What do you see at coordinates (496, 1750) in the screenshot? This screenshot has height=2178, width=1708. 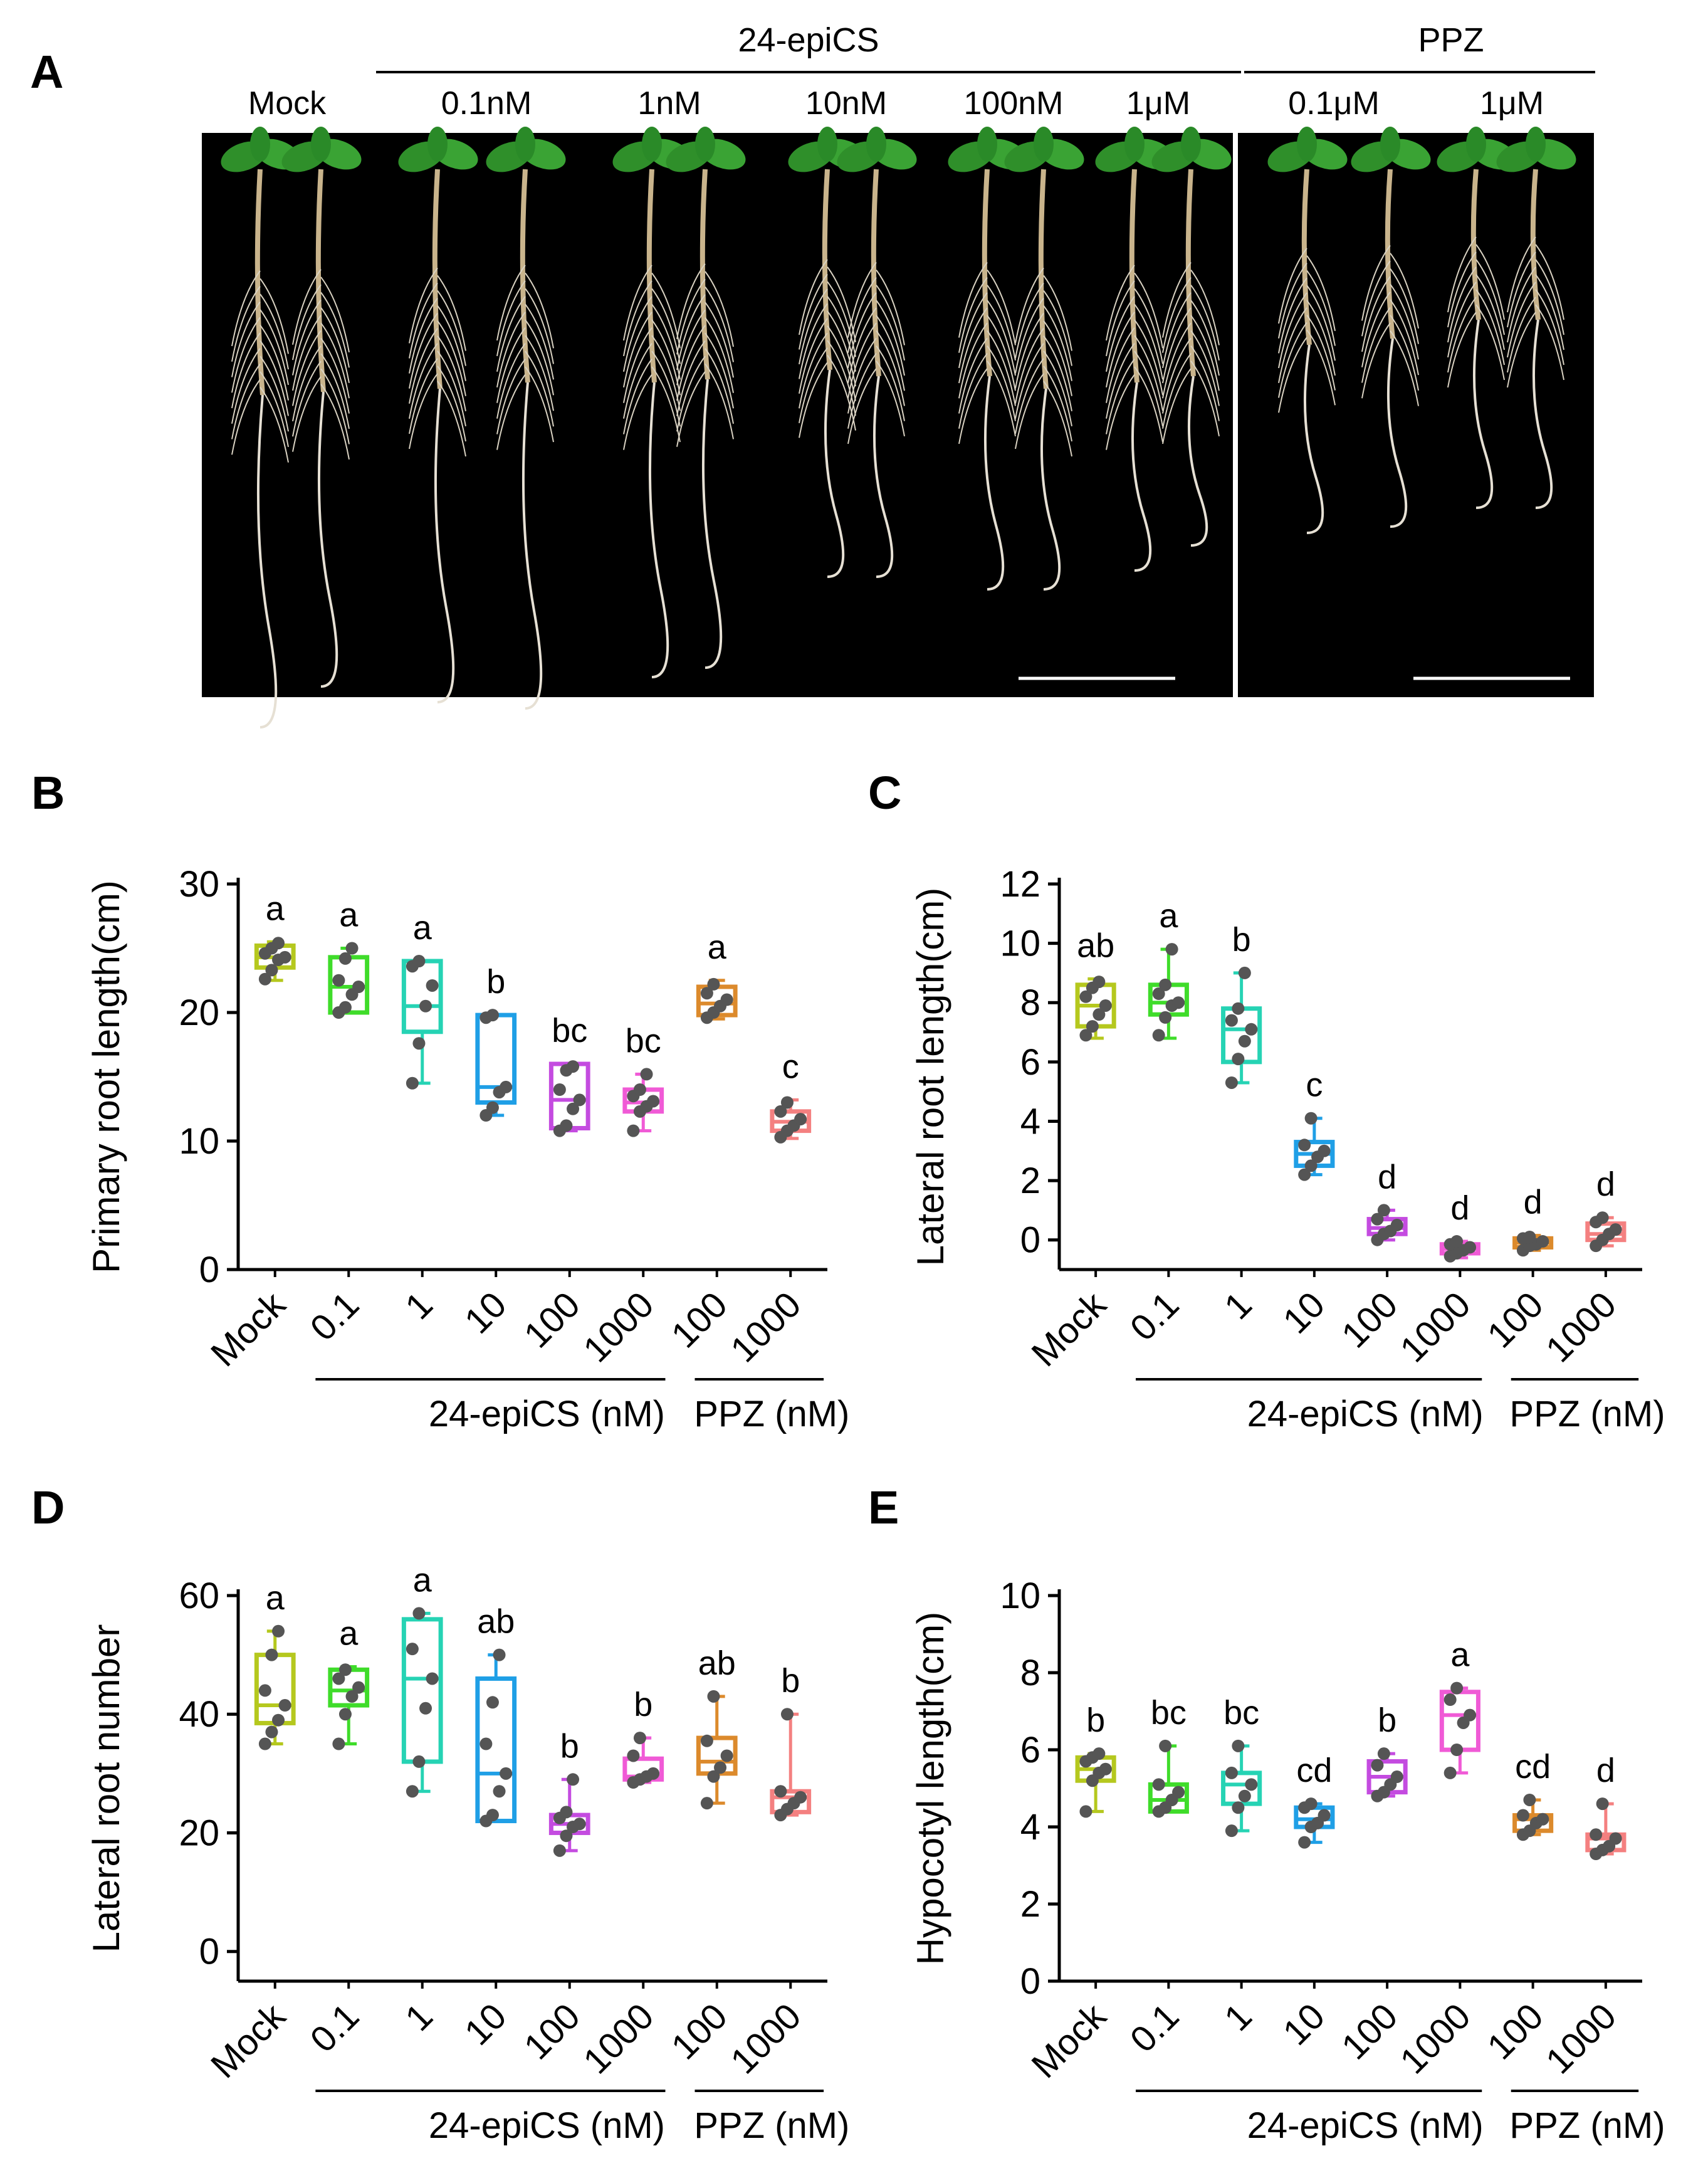 I see `box-iqr` at bounding box center [496, 1750].